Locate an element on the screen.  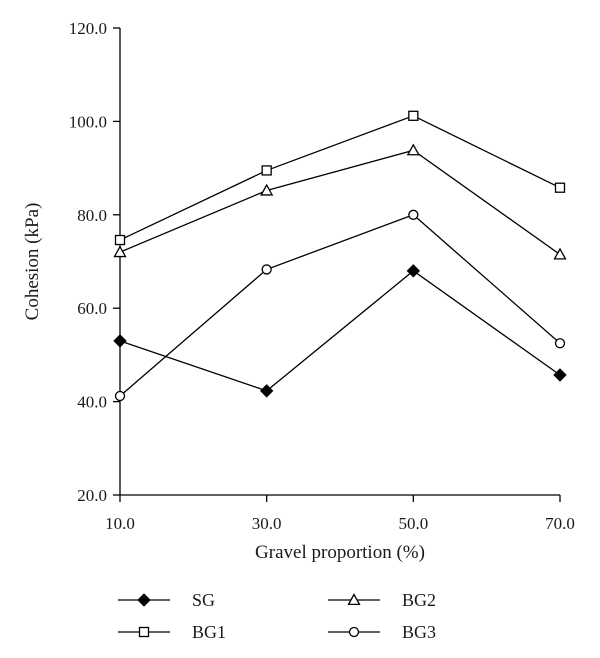
y-tick-label: 60.0 is located at coordinates (92, 308).